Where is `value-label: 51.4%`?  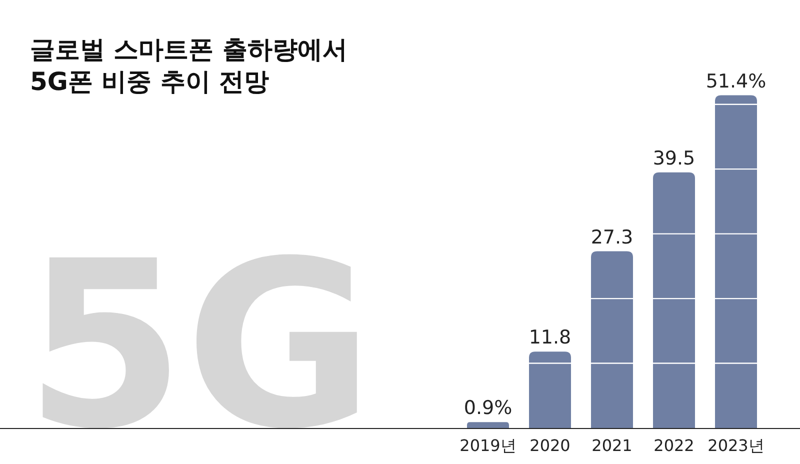
value-label: 51.4% is located at coordinates (736, 81).